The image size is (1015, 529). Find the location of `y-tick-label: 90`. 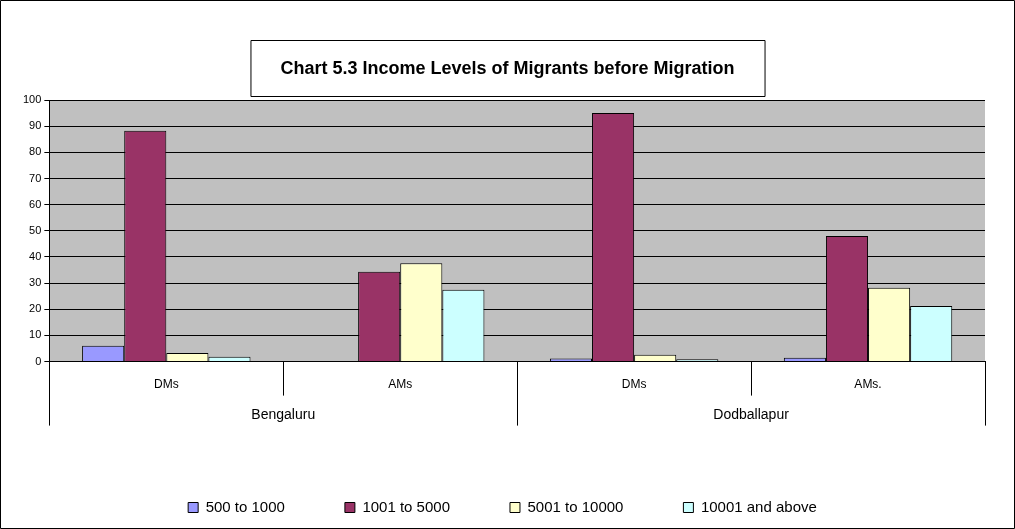

y-tick-label: 90 is located at coordinates (35, 125).